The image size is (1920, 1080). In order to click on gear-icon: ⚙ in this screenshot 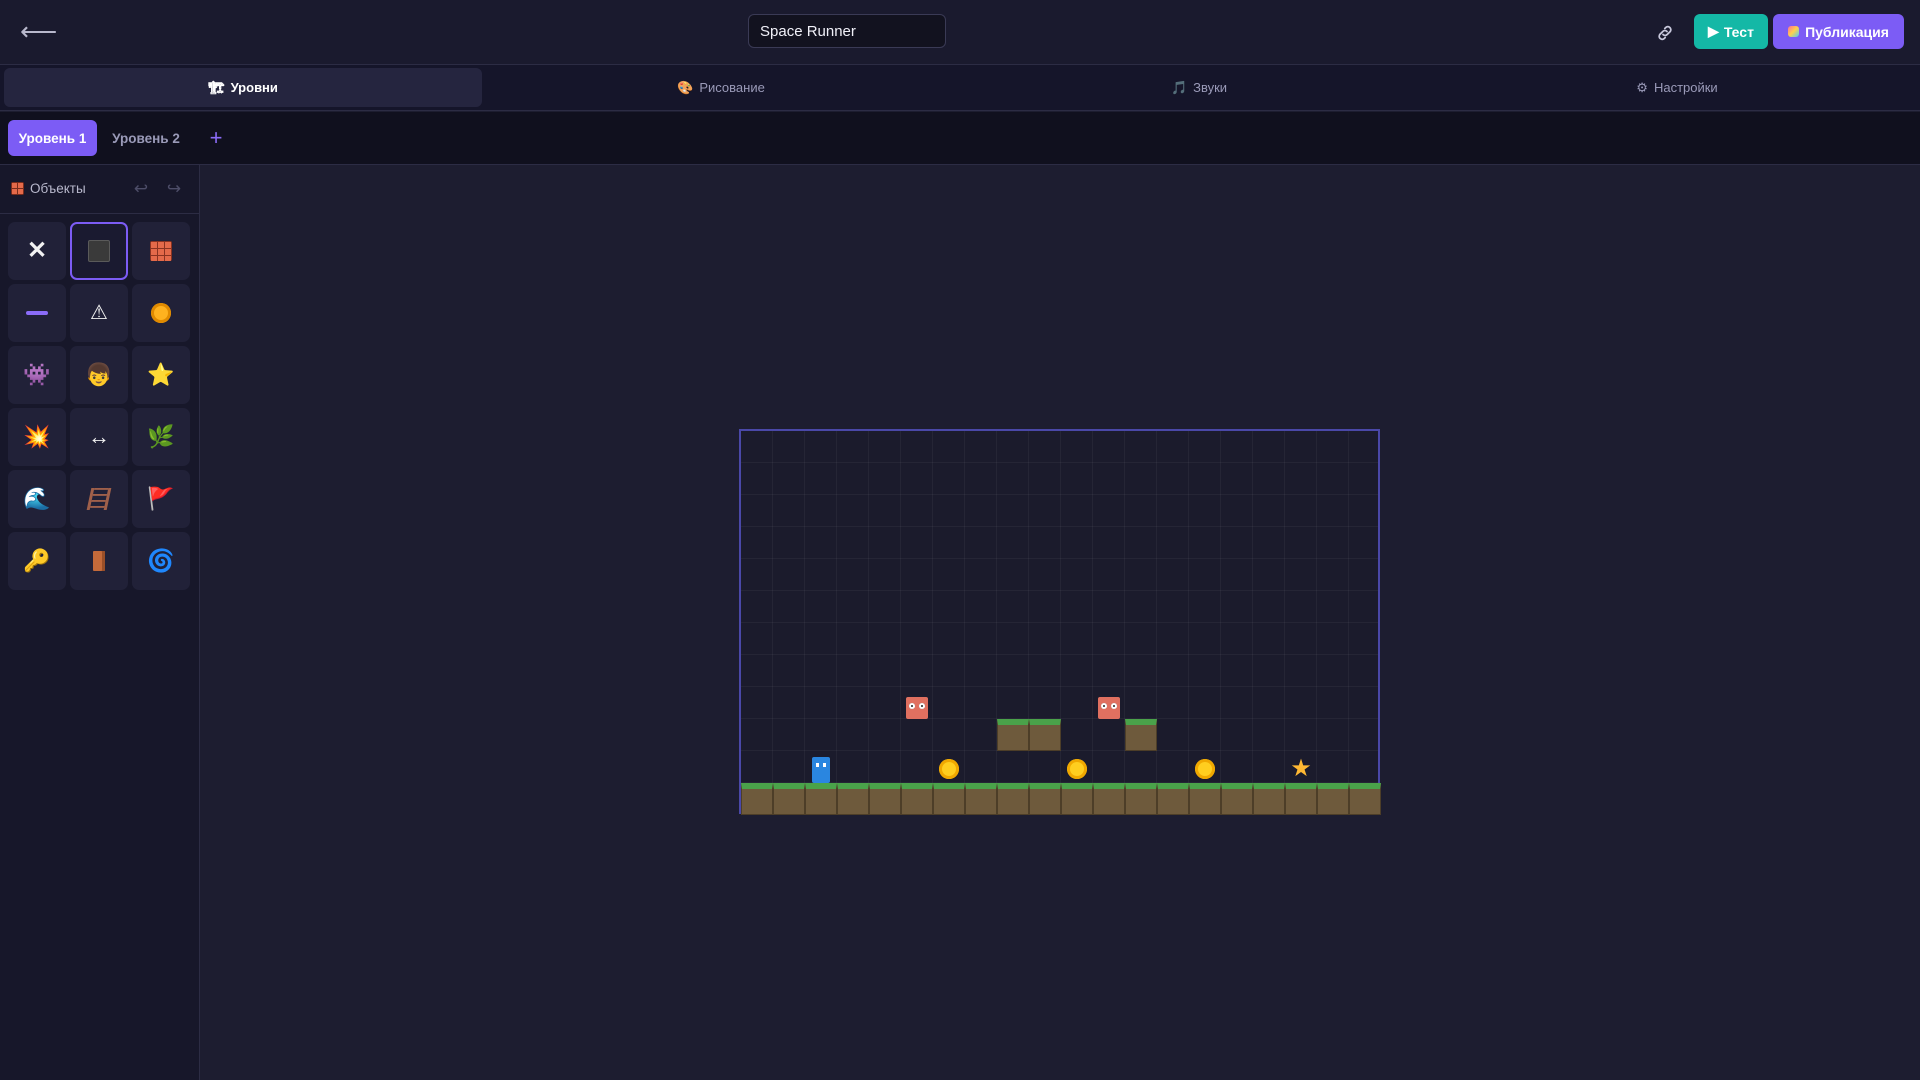, I will do `click(1642, 87)`.